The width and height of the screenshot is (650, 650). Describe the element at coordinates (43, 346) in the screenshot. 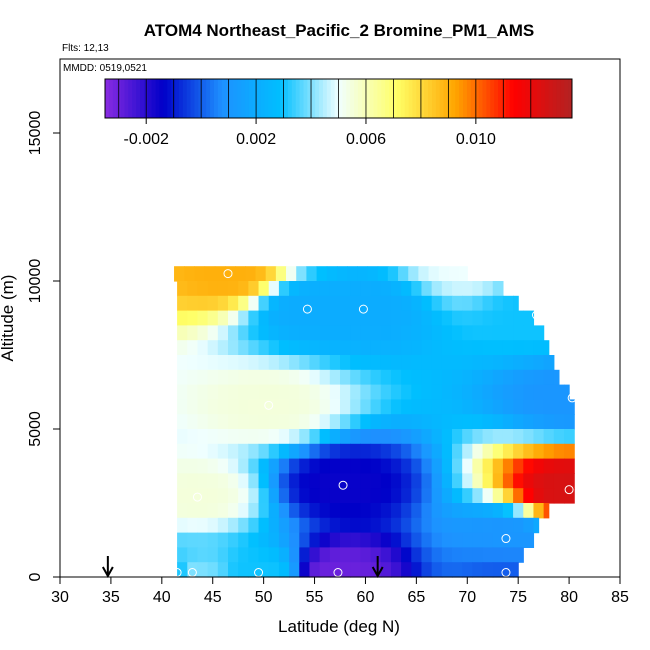

I see `y-axis: 0 5000 10000 15000` at that location.